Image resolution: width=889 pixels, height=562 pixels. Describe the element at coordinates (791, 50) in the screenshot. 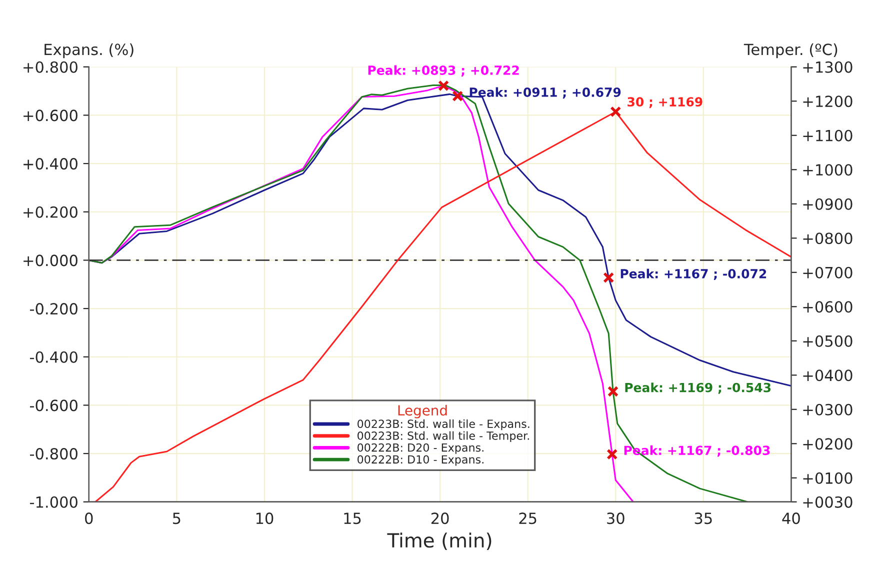

I see `y2-axis-title: Temper. (ºC)` at that location.